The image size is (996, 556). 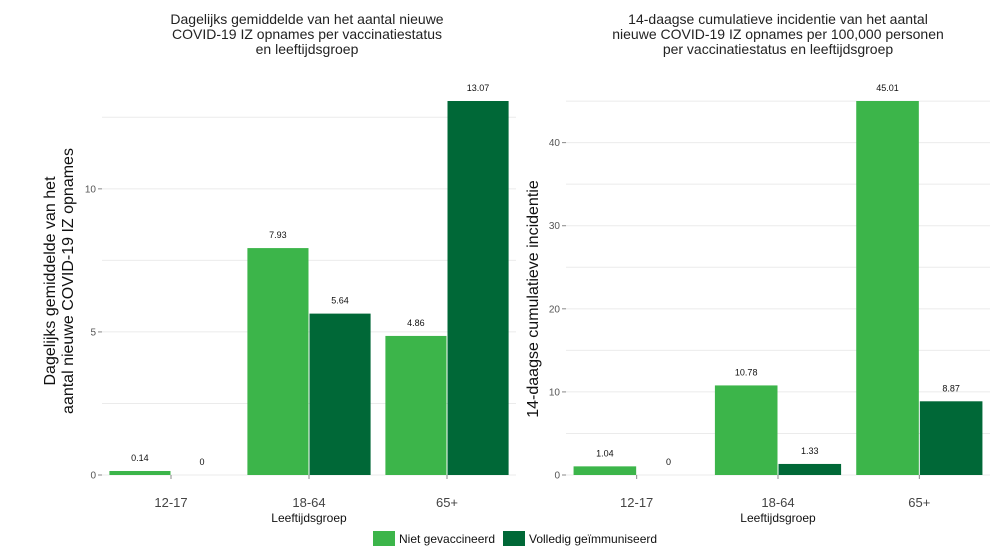 I want to click on chart-2-y-tick-label: 10, so click(x=555, y=392).